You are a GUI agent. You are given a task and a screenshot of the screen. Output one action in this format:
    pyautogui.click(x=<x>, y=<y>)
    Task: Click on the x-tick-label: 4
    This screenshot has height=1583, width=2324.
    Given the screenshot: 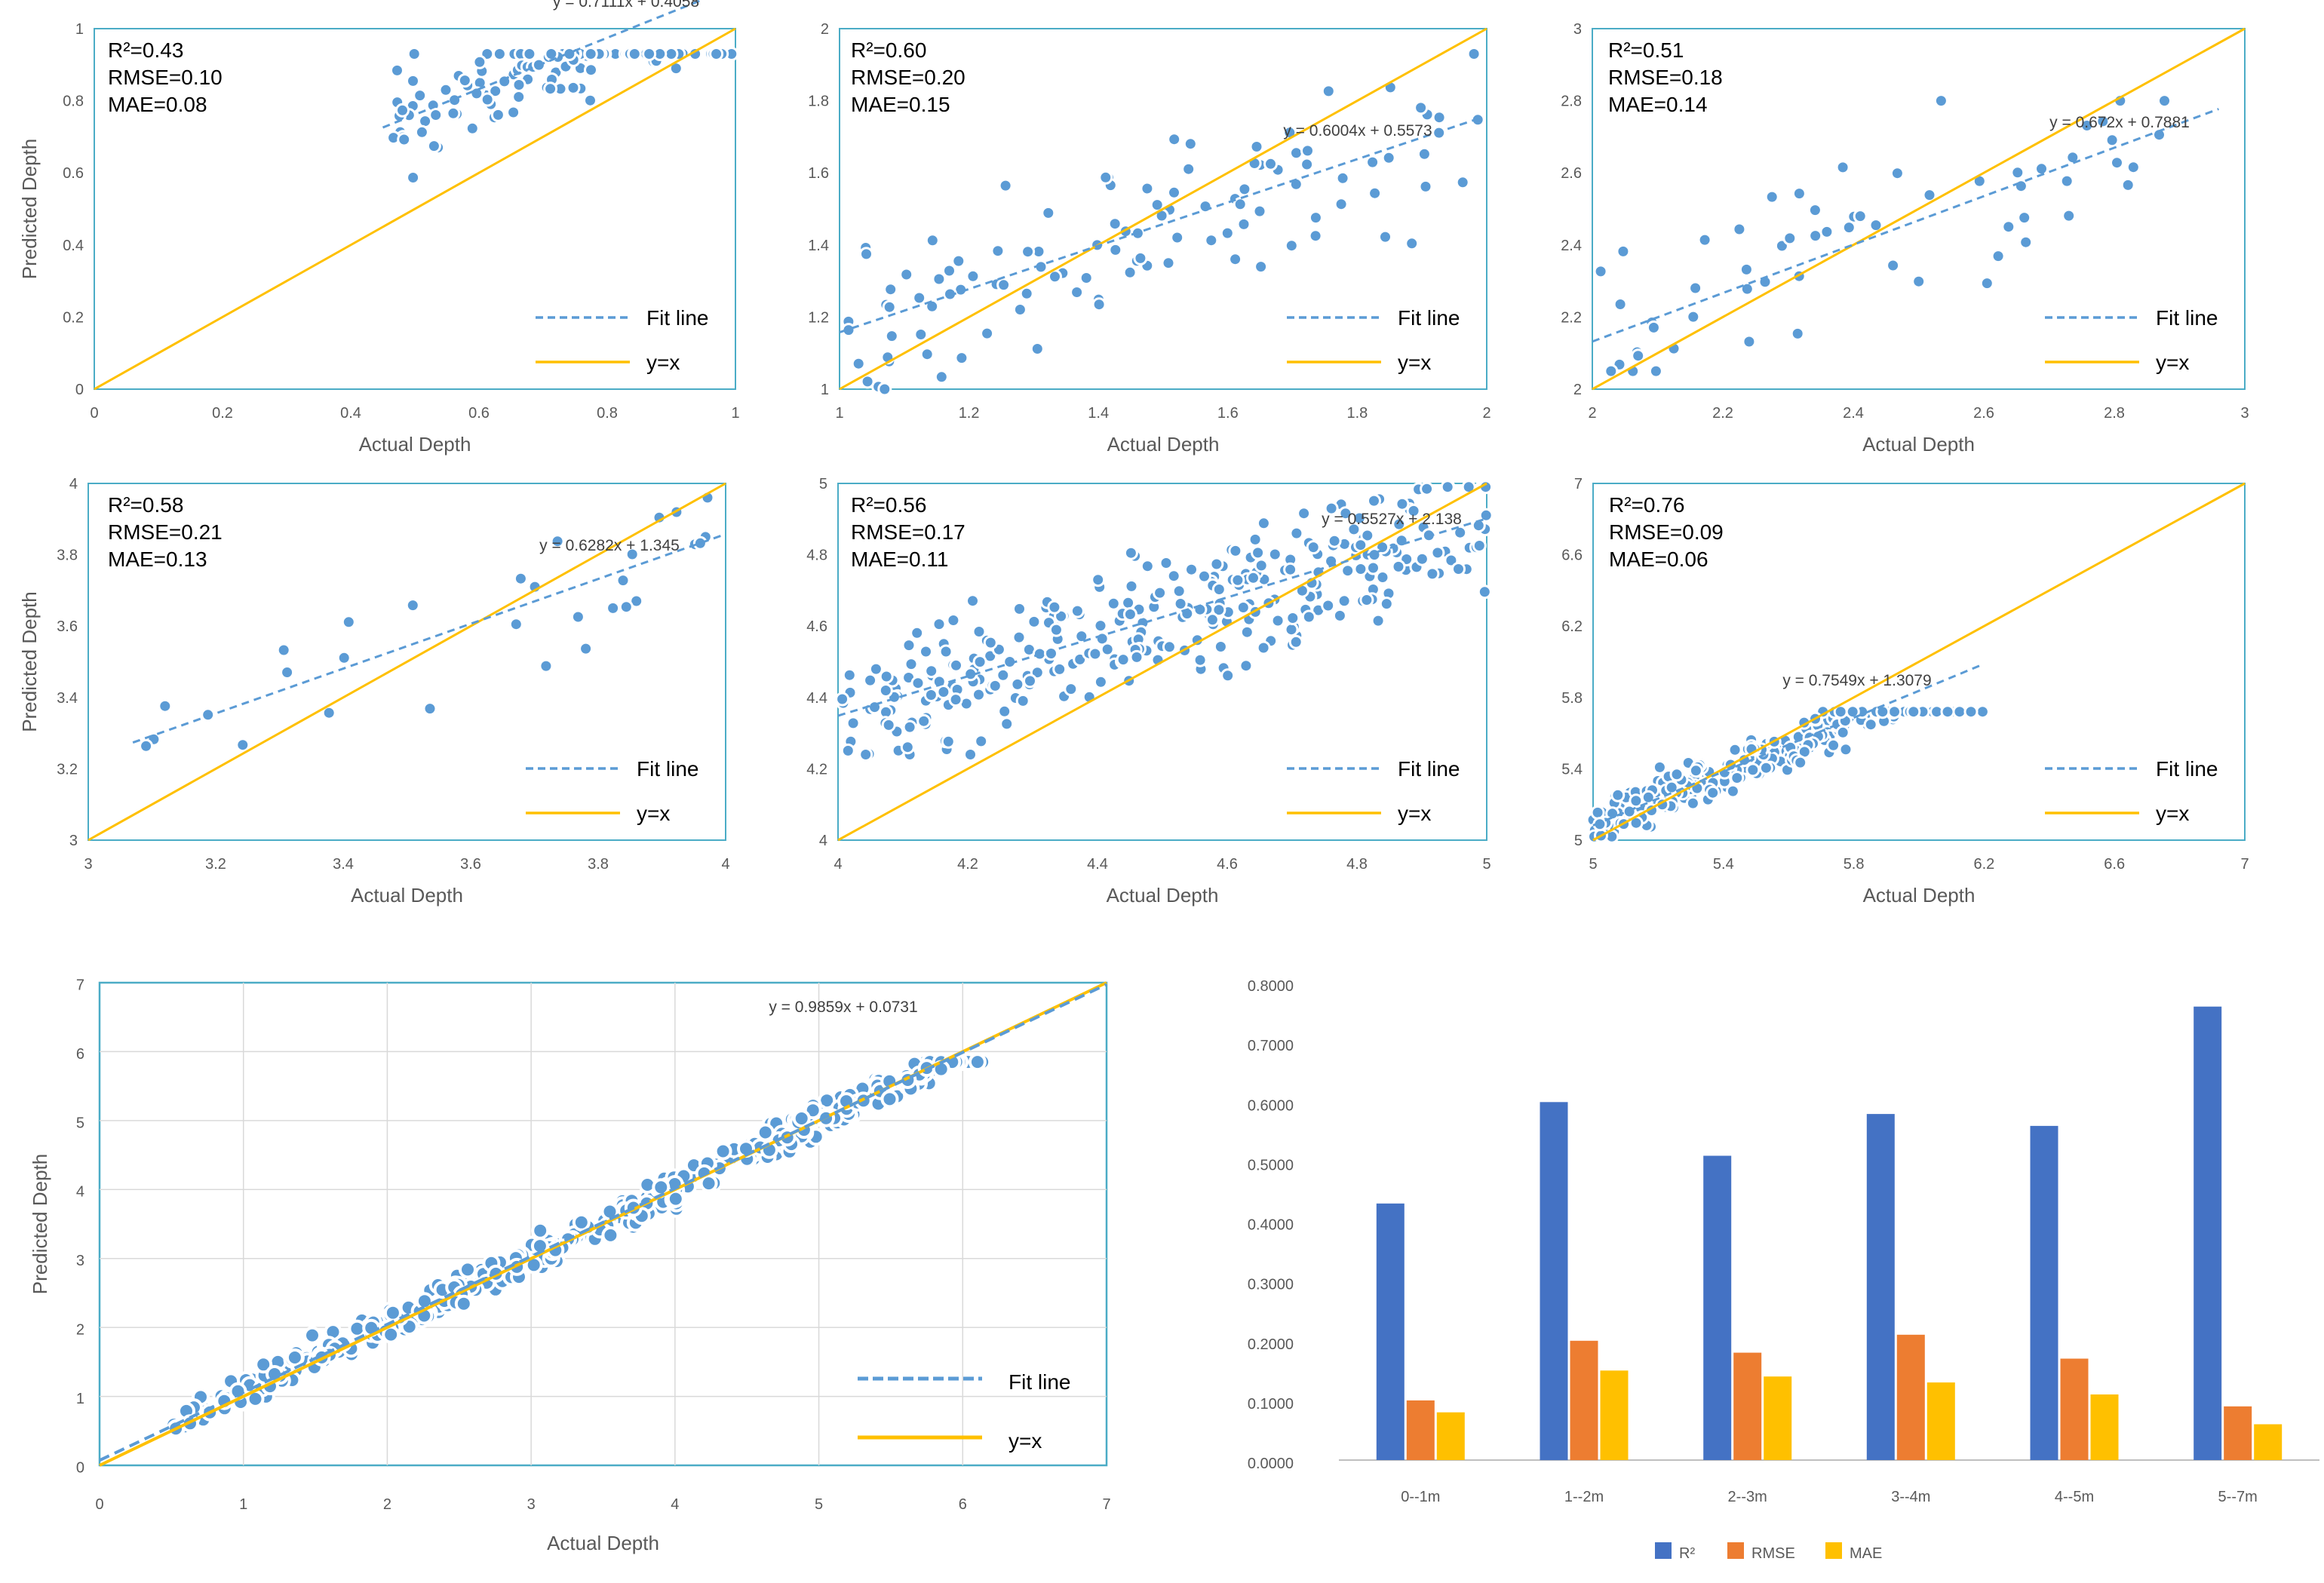 What is the action you would take?
    pyautogui.click(x=725, y=865)
    